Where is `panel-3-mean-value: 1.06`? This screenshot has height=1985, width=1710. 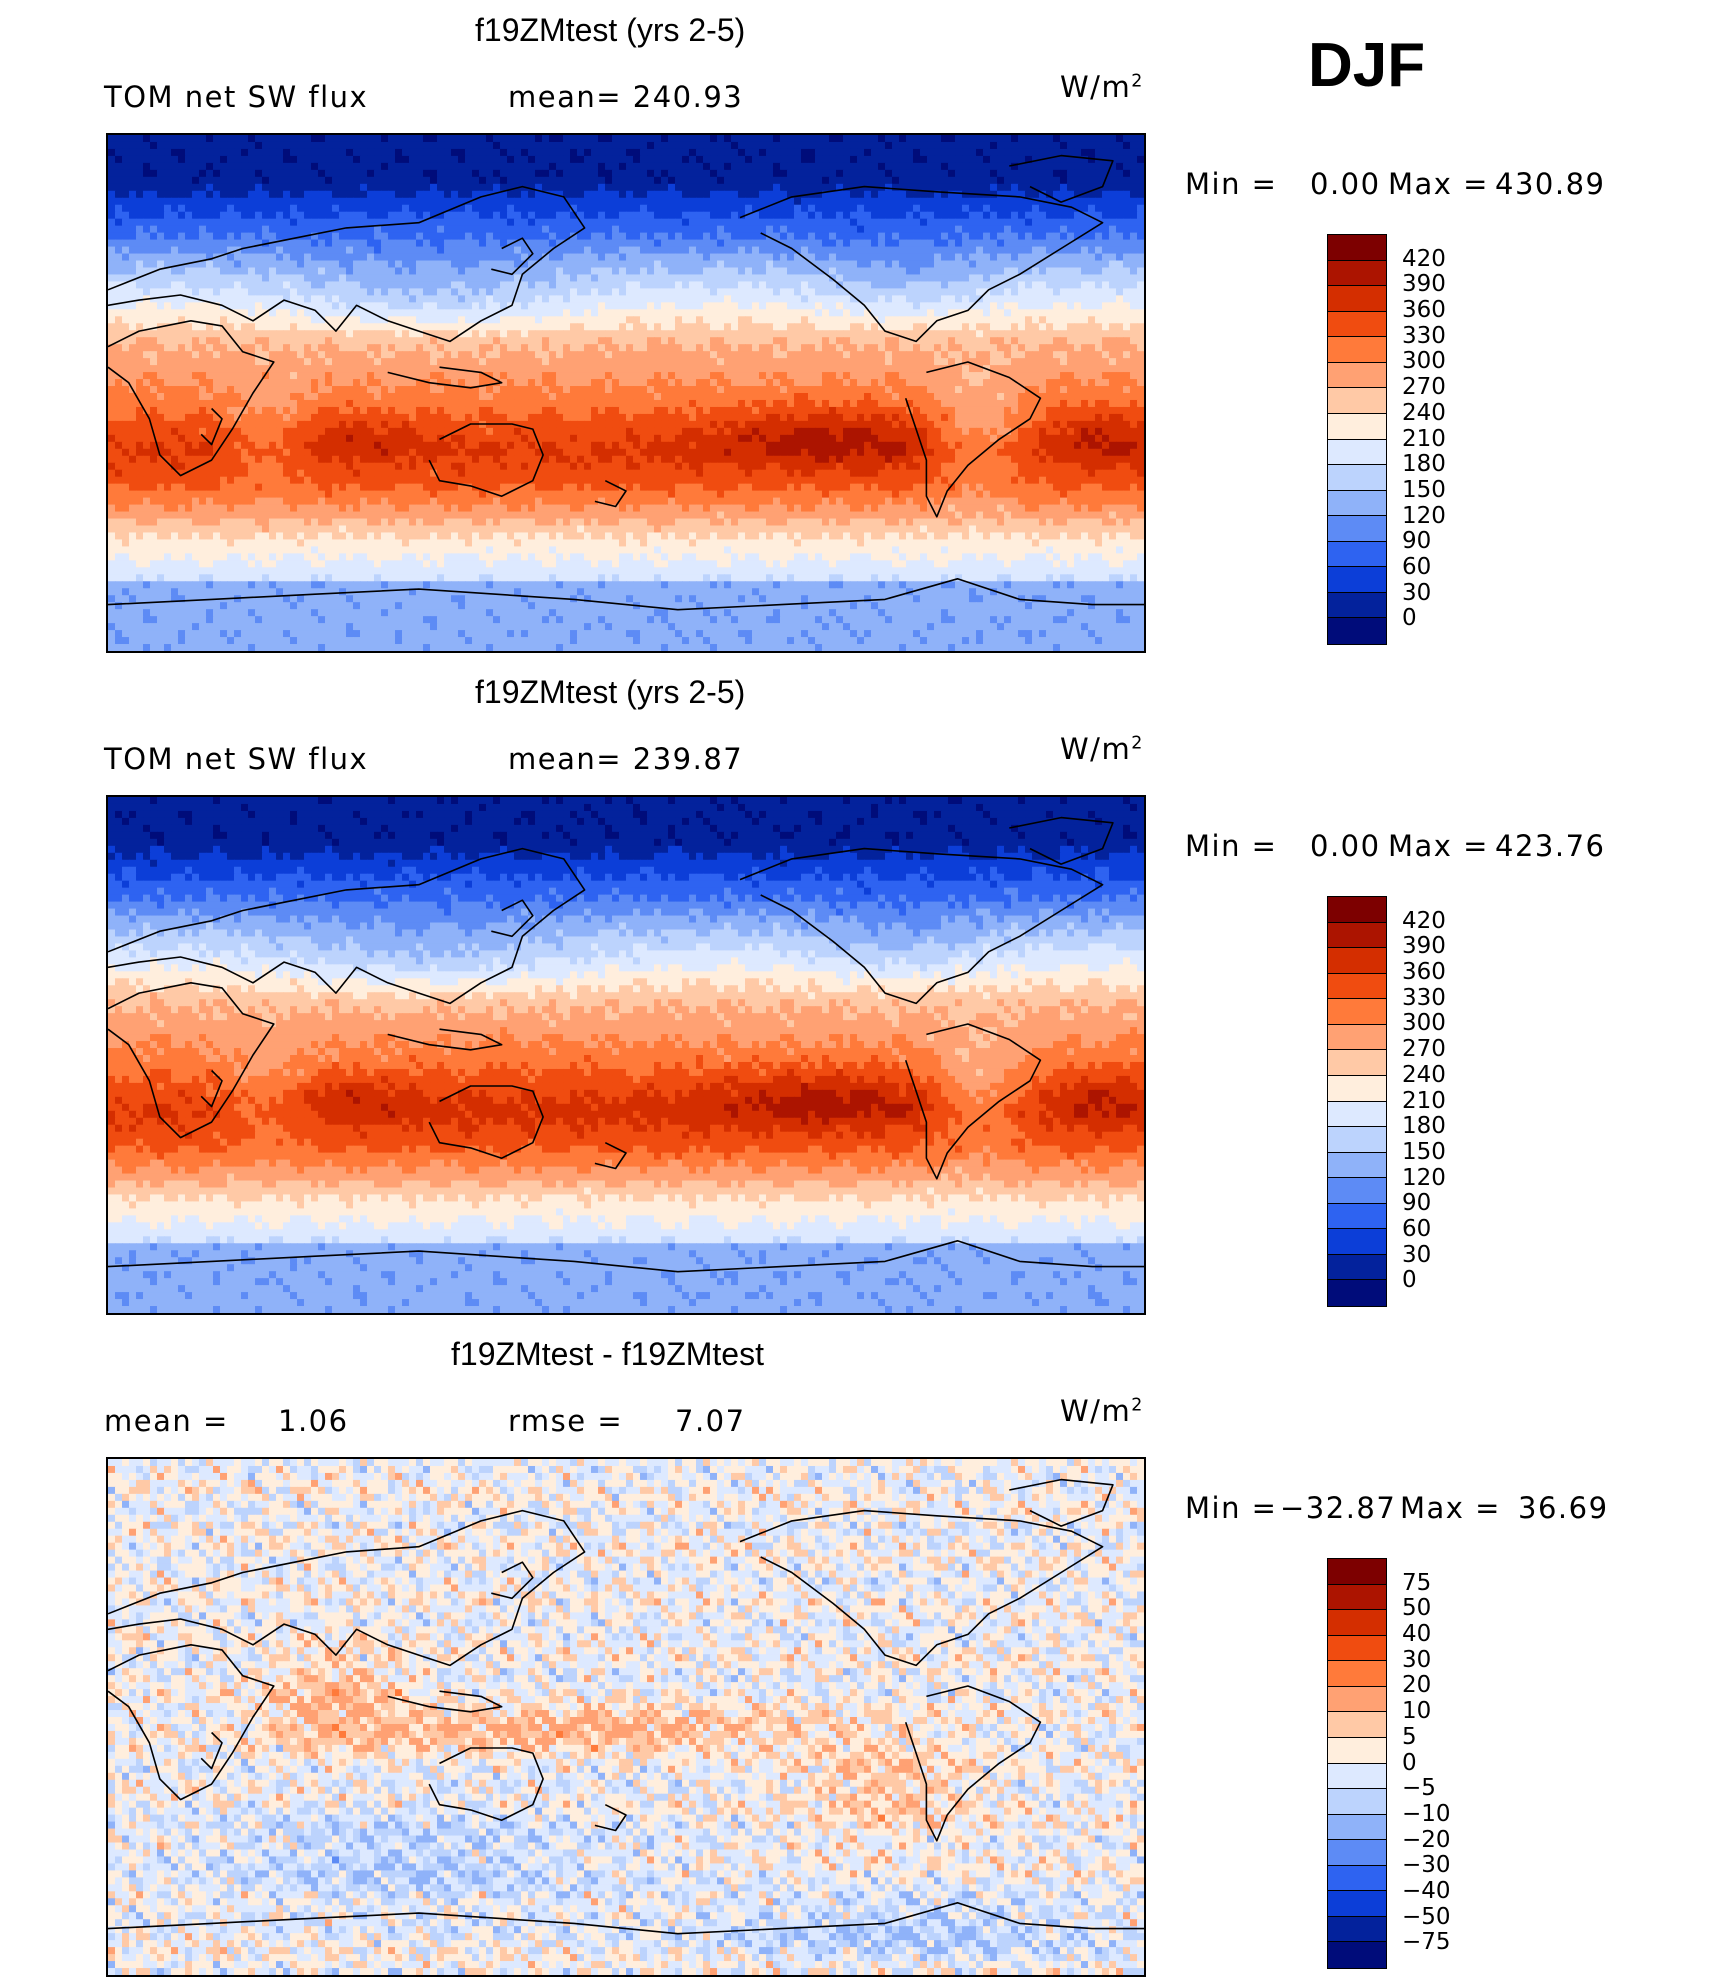 panel-3-mean-value: 1.06 is located at coordinates (313, 1421).